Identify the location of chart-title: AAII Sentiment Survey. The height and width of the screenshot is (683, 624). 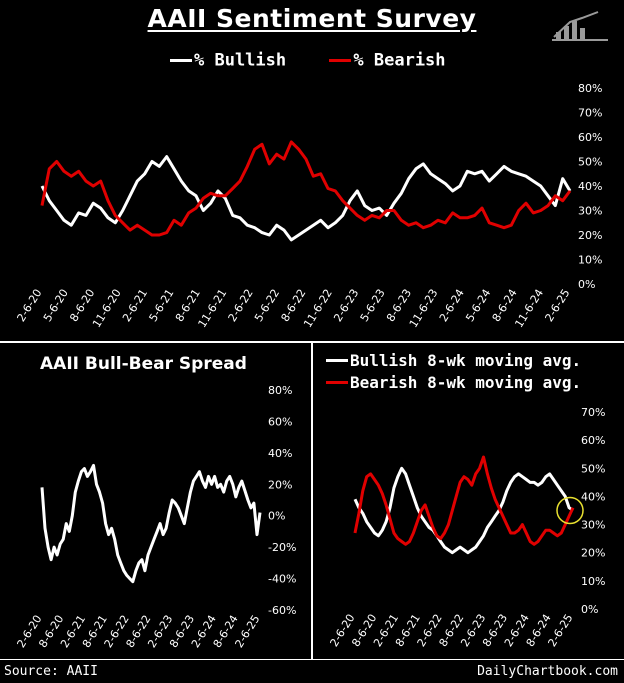
(312, 18).